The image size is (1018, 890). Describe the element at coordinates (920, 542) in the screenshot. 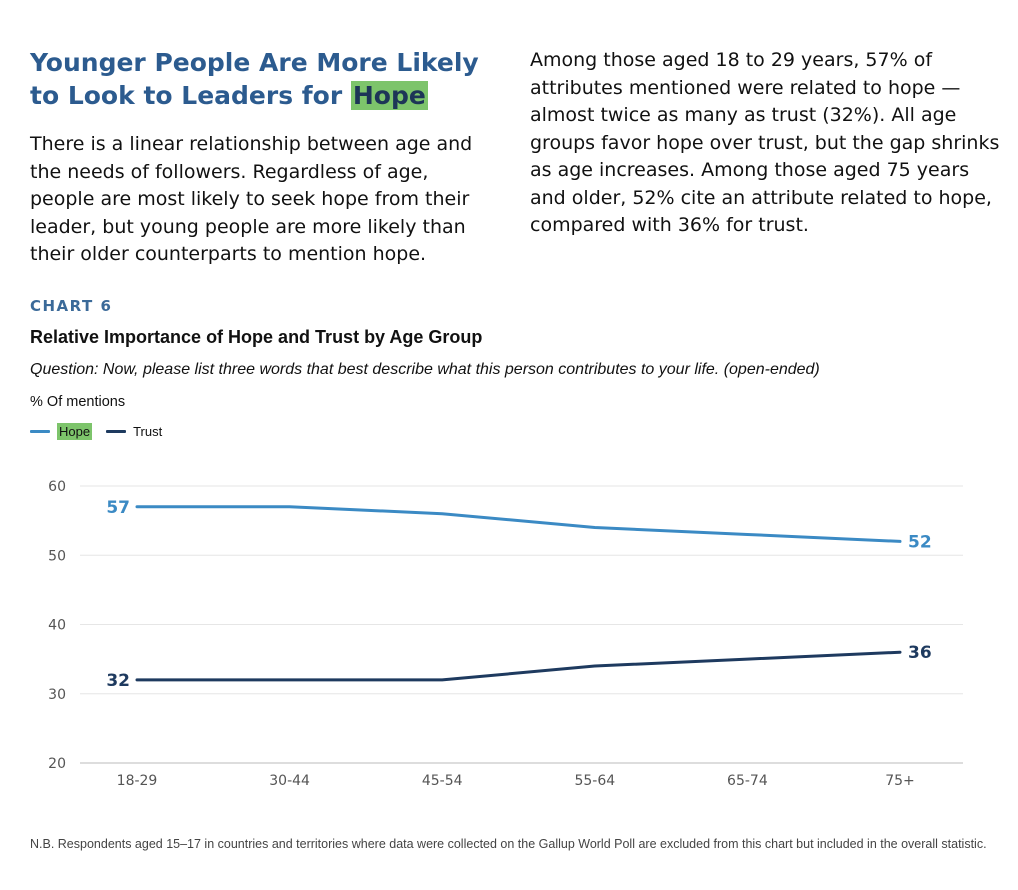

I see `data-label-hope-last: 52` at that location.